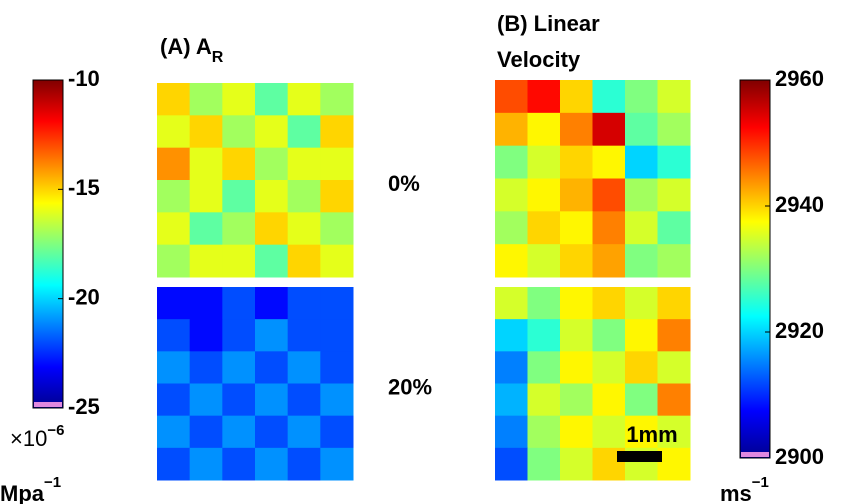  I want to click on colorbar-tick-label: 2940, so click(799, 204).